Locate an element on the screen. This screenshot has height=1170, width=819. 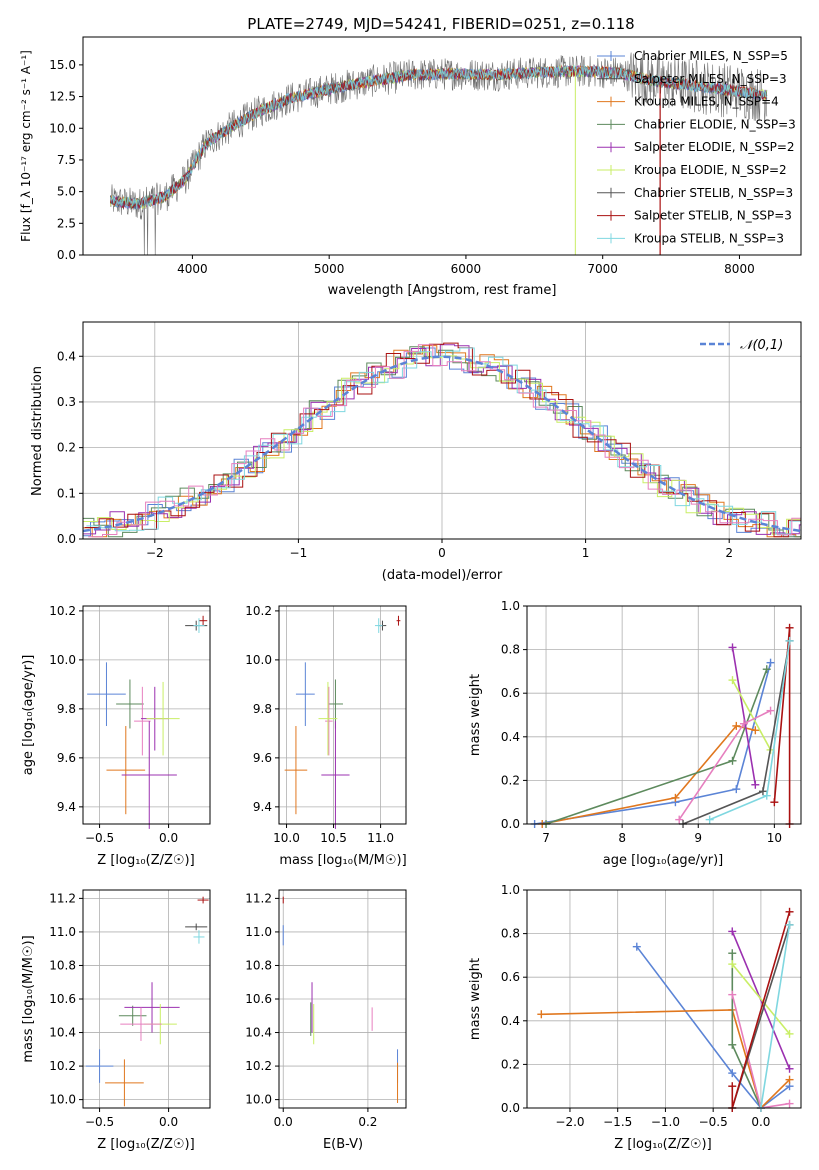
massweight-vs-Z-ylabel: mass weight is located at coordinates (475, 999).